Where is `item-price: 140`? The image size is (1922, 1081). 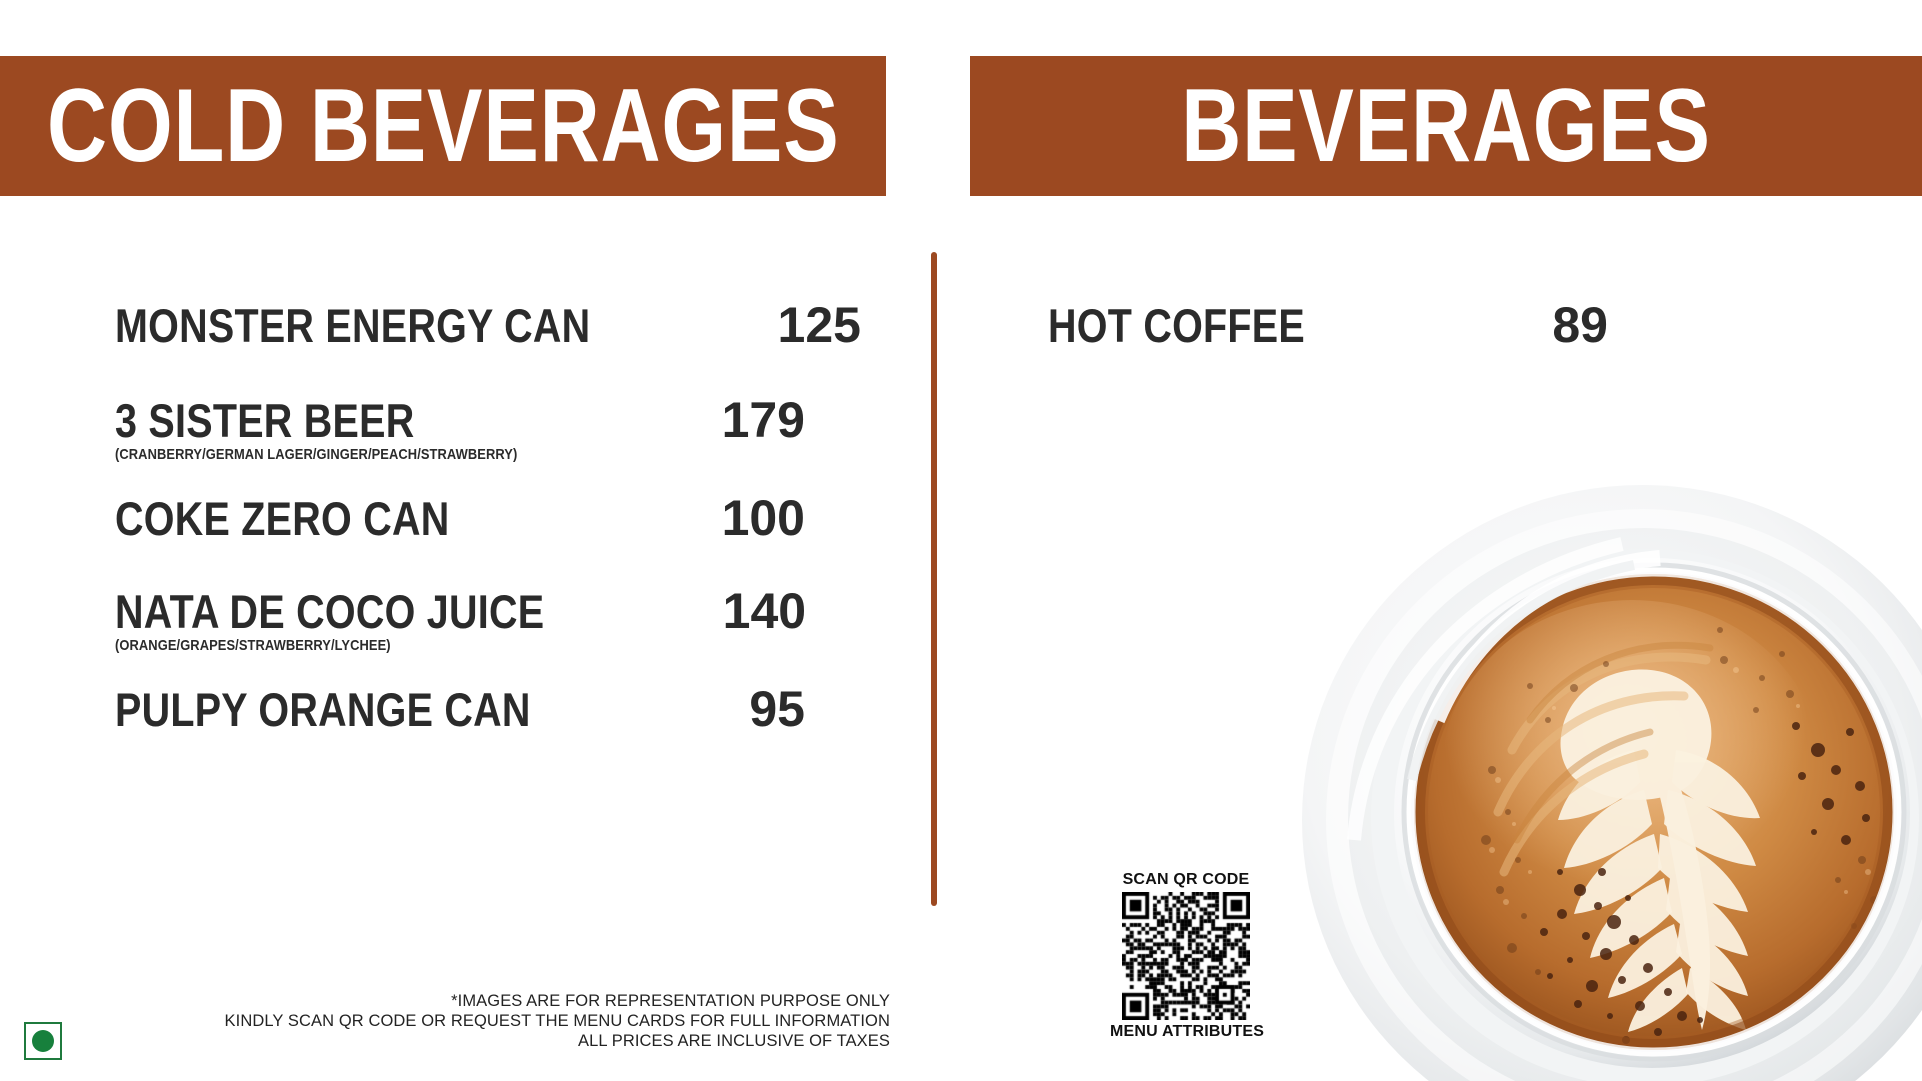 item-price: 140 is located at coordinates (764, 611).